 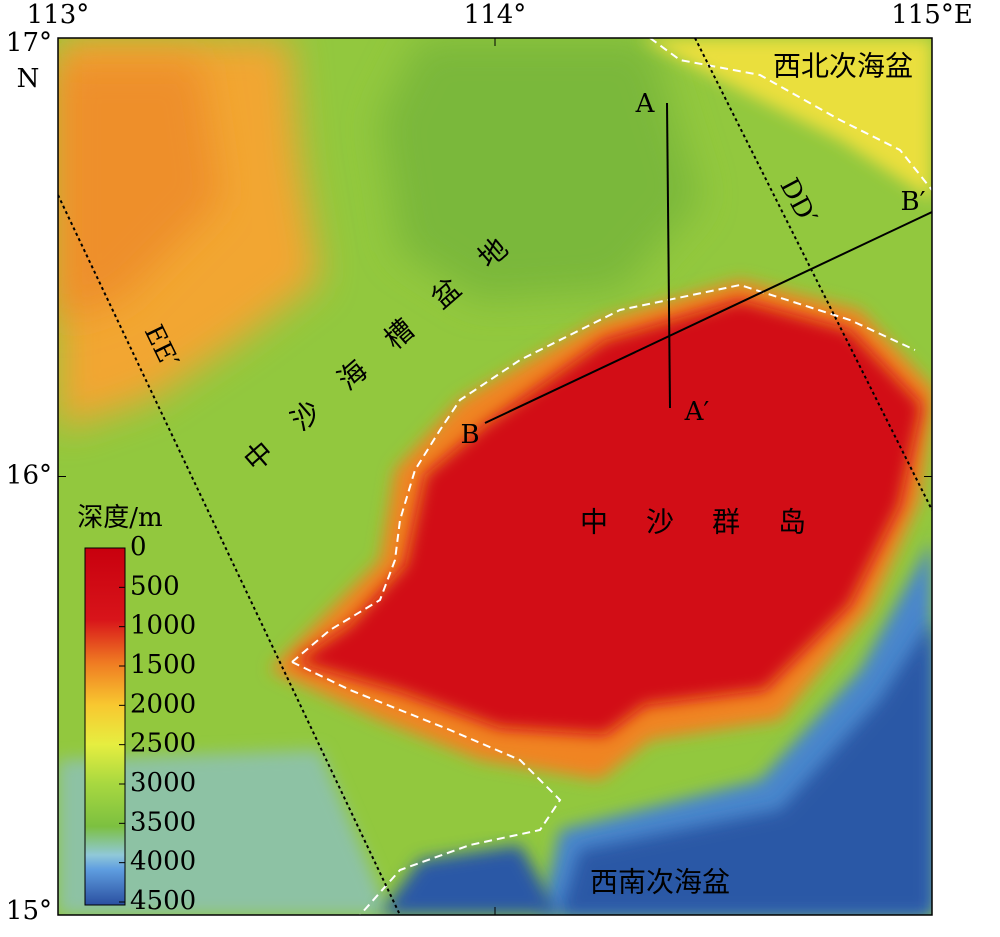 What do you see at coordinates (932, 15) in the screenshot?
I see `lon-tick-label: 115°E` at bounding box center [932, 15].